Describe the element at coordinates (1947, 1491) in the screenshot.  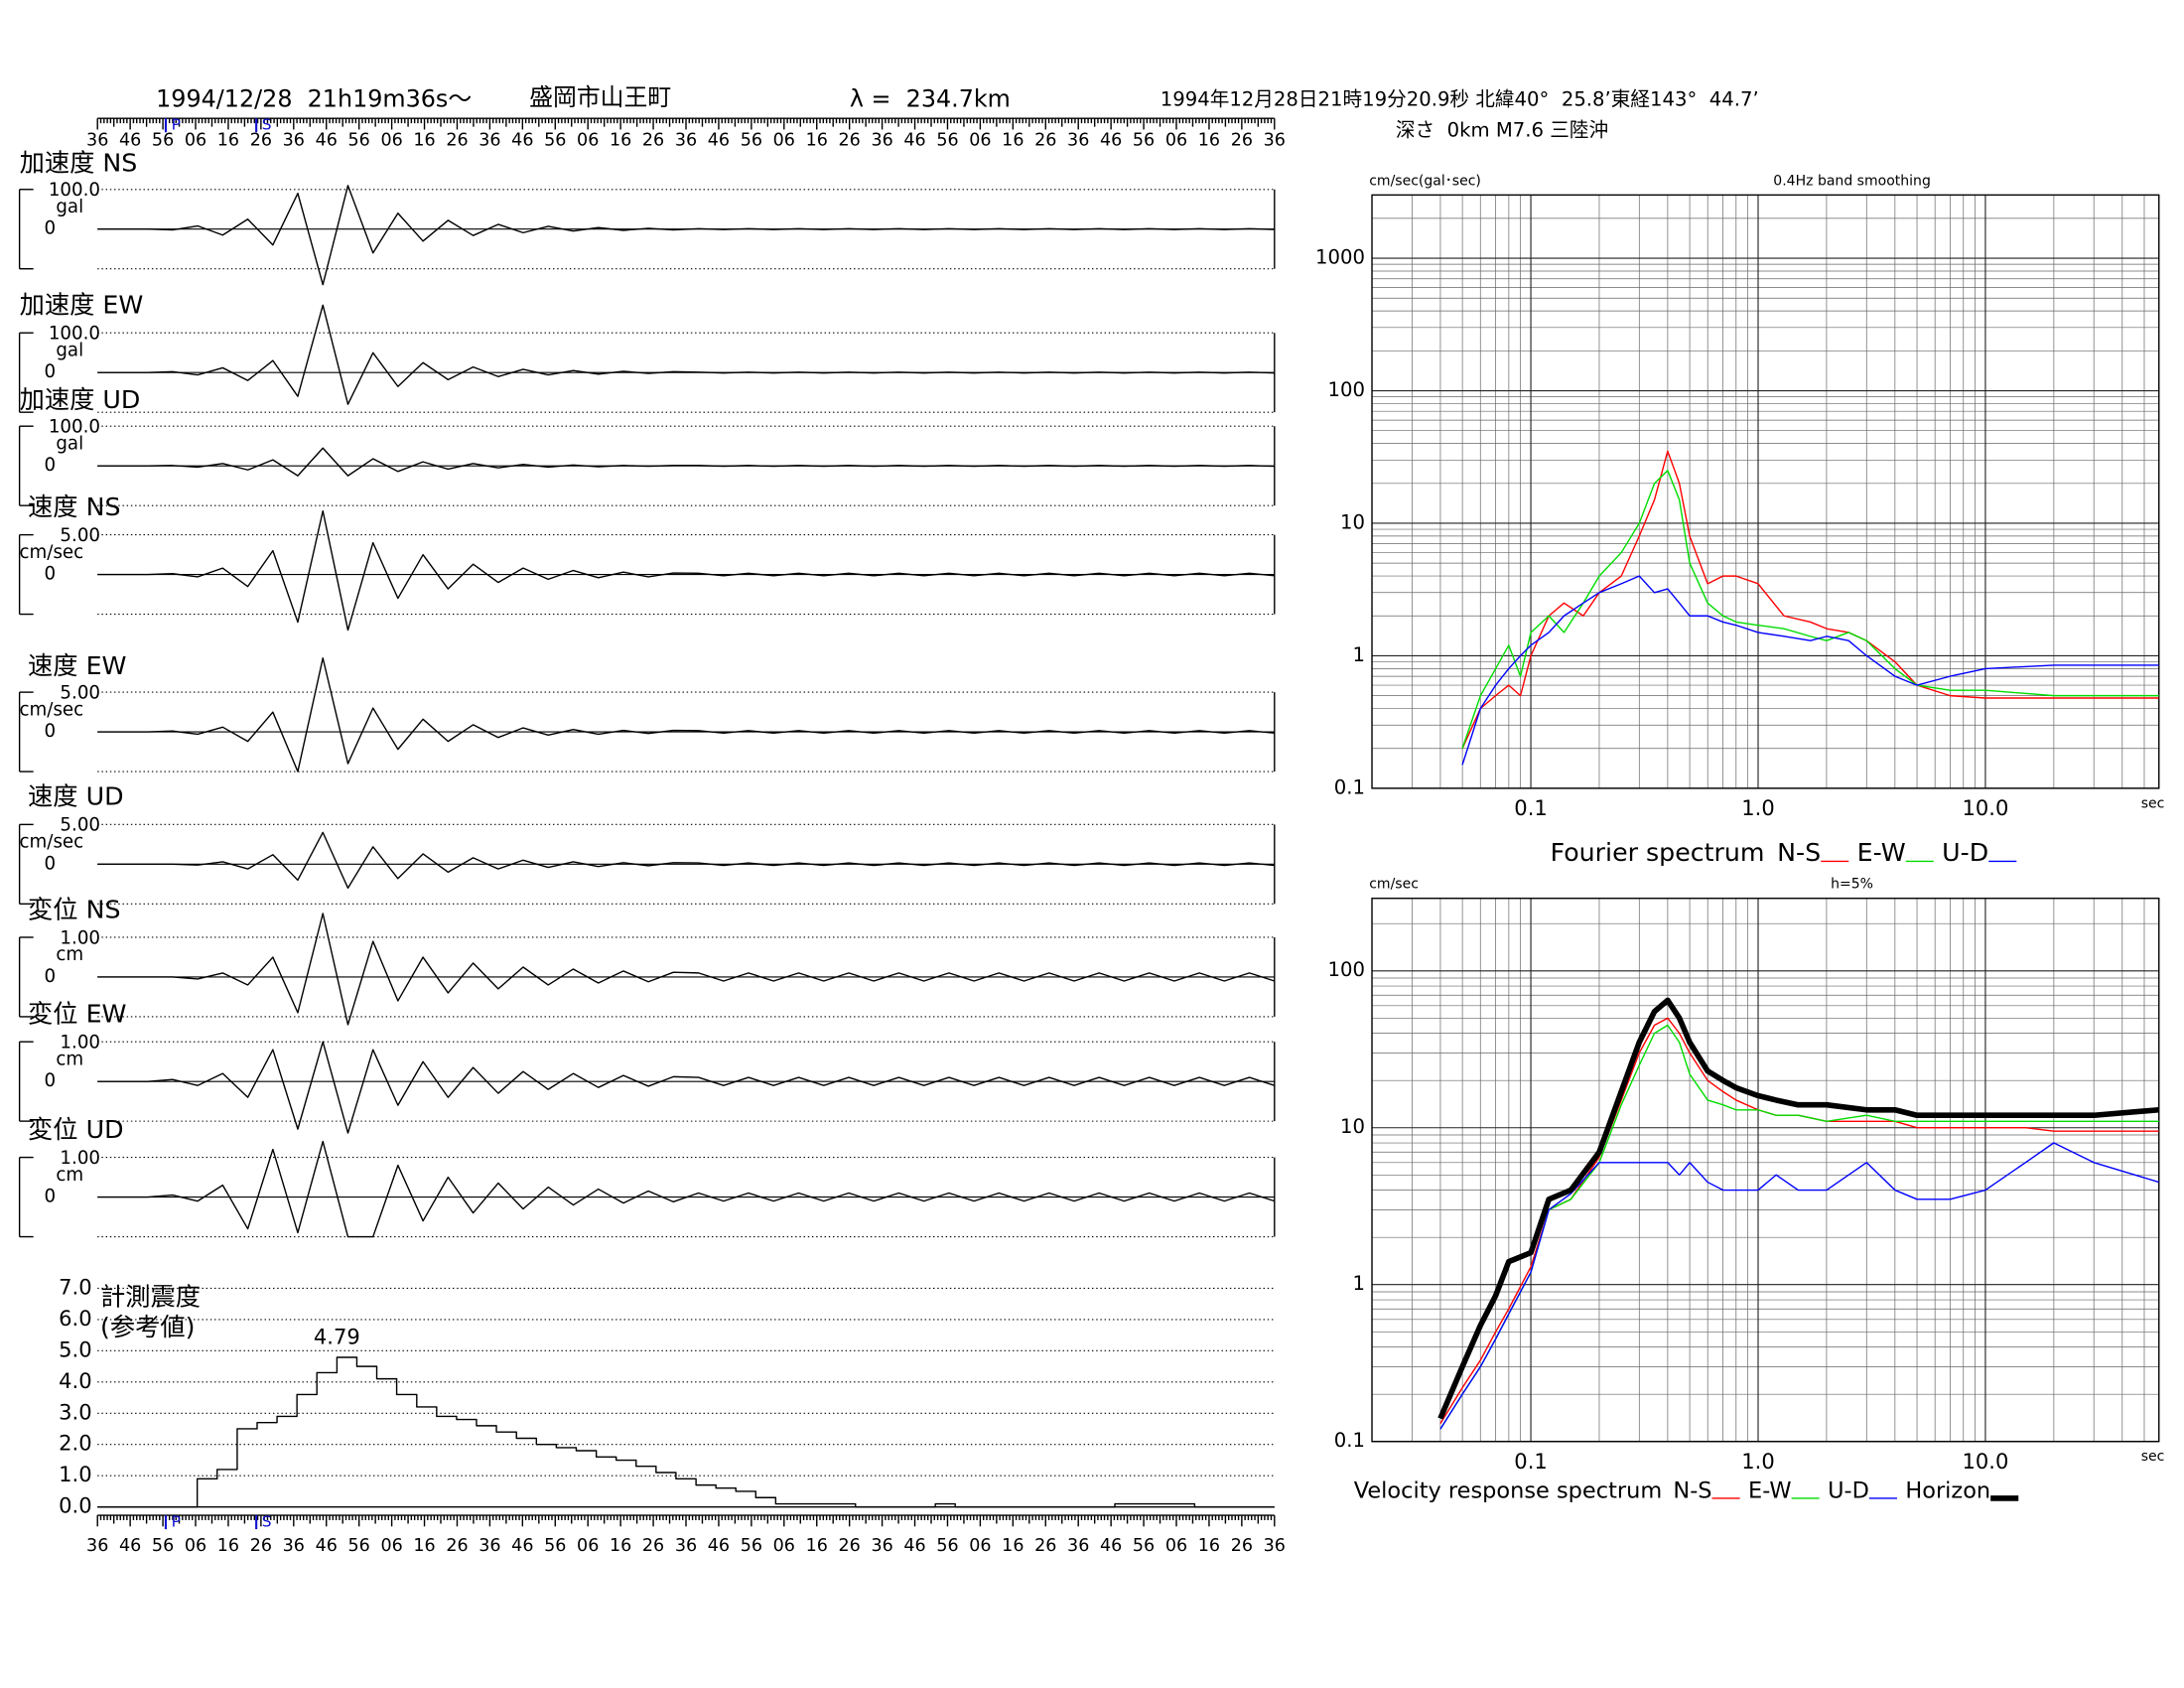
I see `legend-entry: Horizon` at that location.